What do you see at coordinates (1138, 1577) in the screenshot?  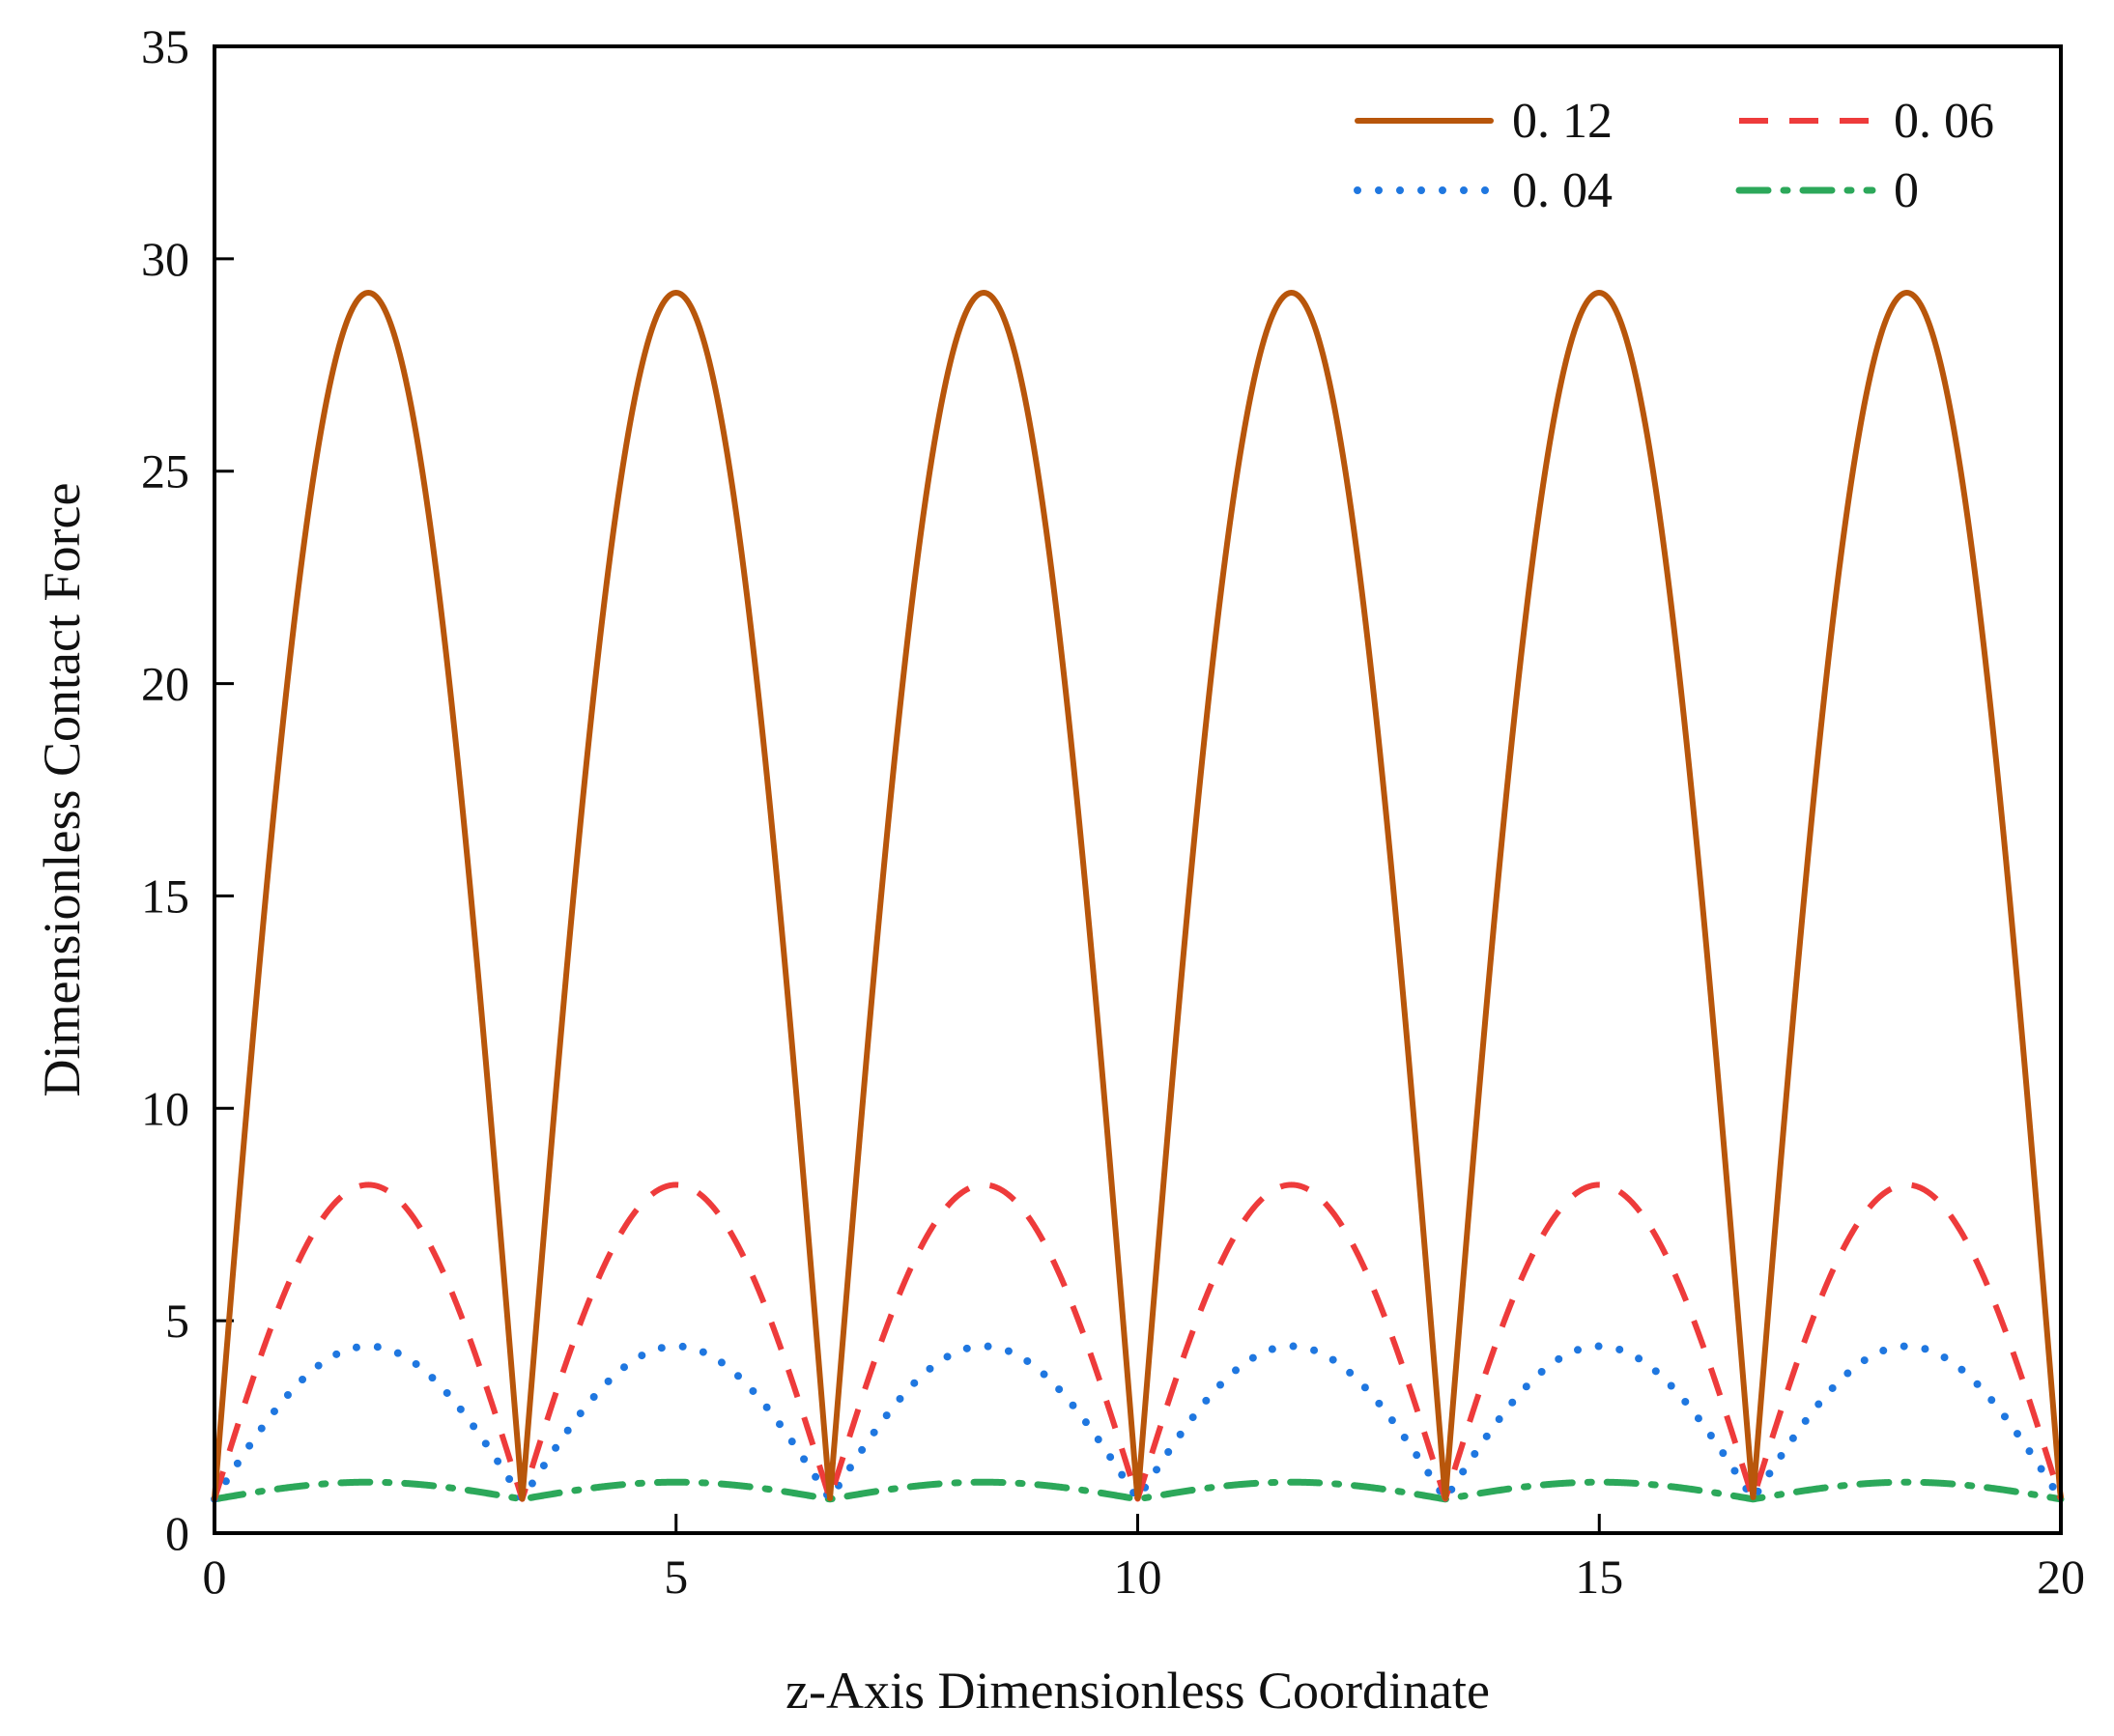 I see `x-tick-label: 10` at bounding box center [1138, 1577].